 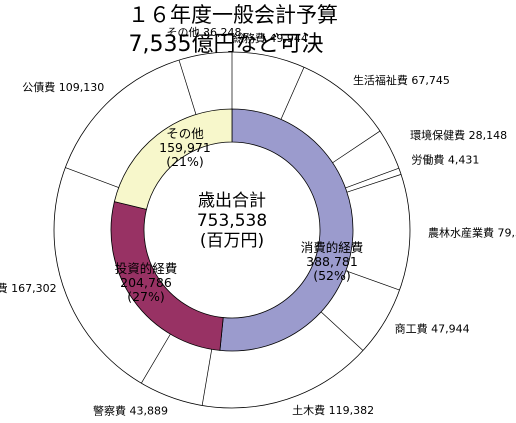 What do you see at coordinates (342, 331) in the screenshot?
I see `outer-slice-7-divider` at bounding box center [342, 331].